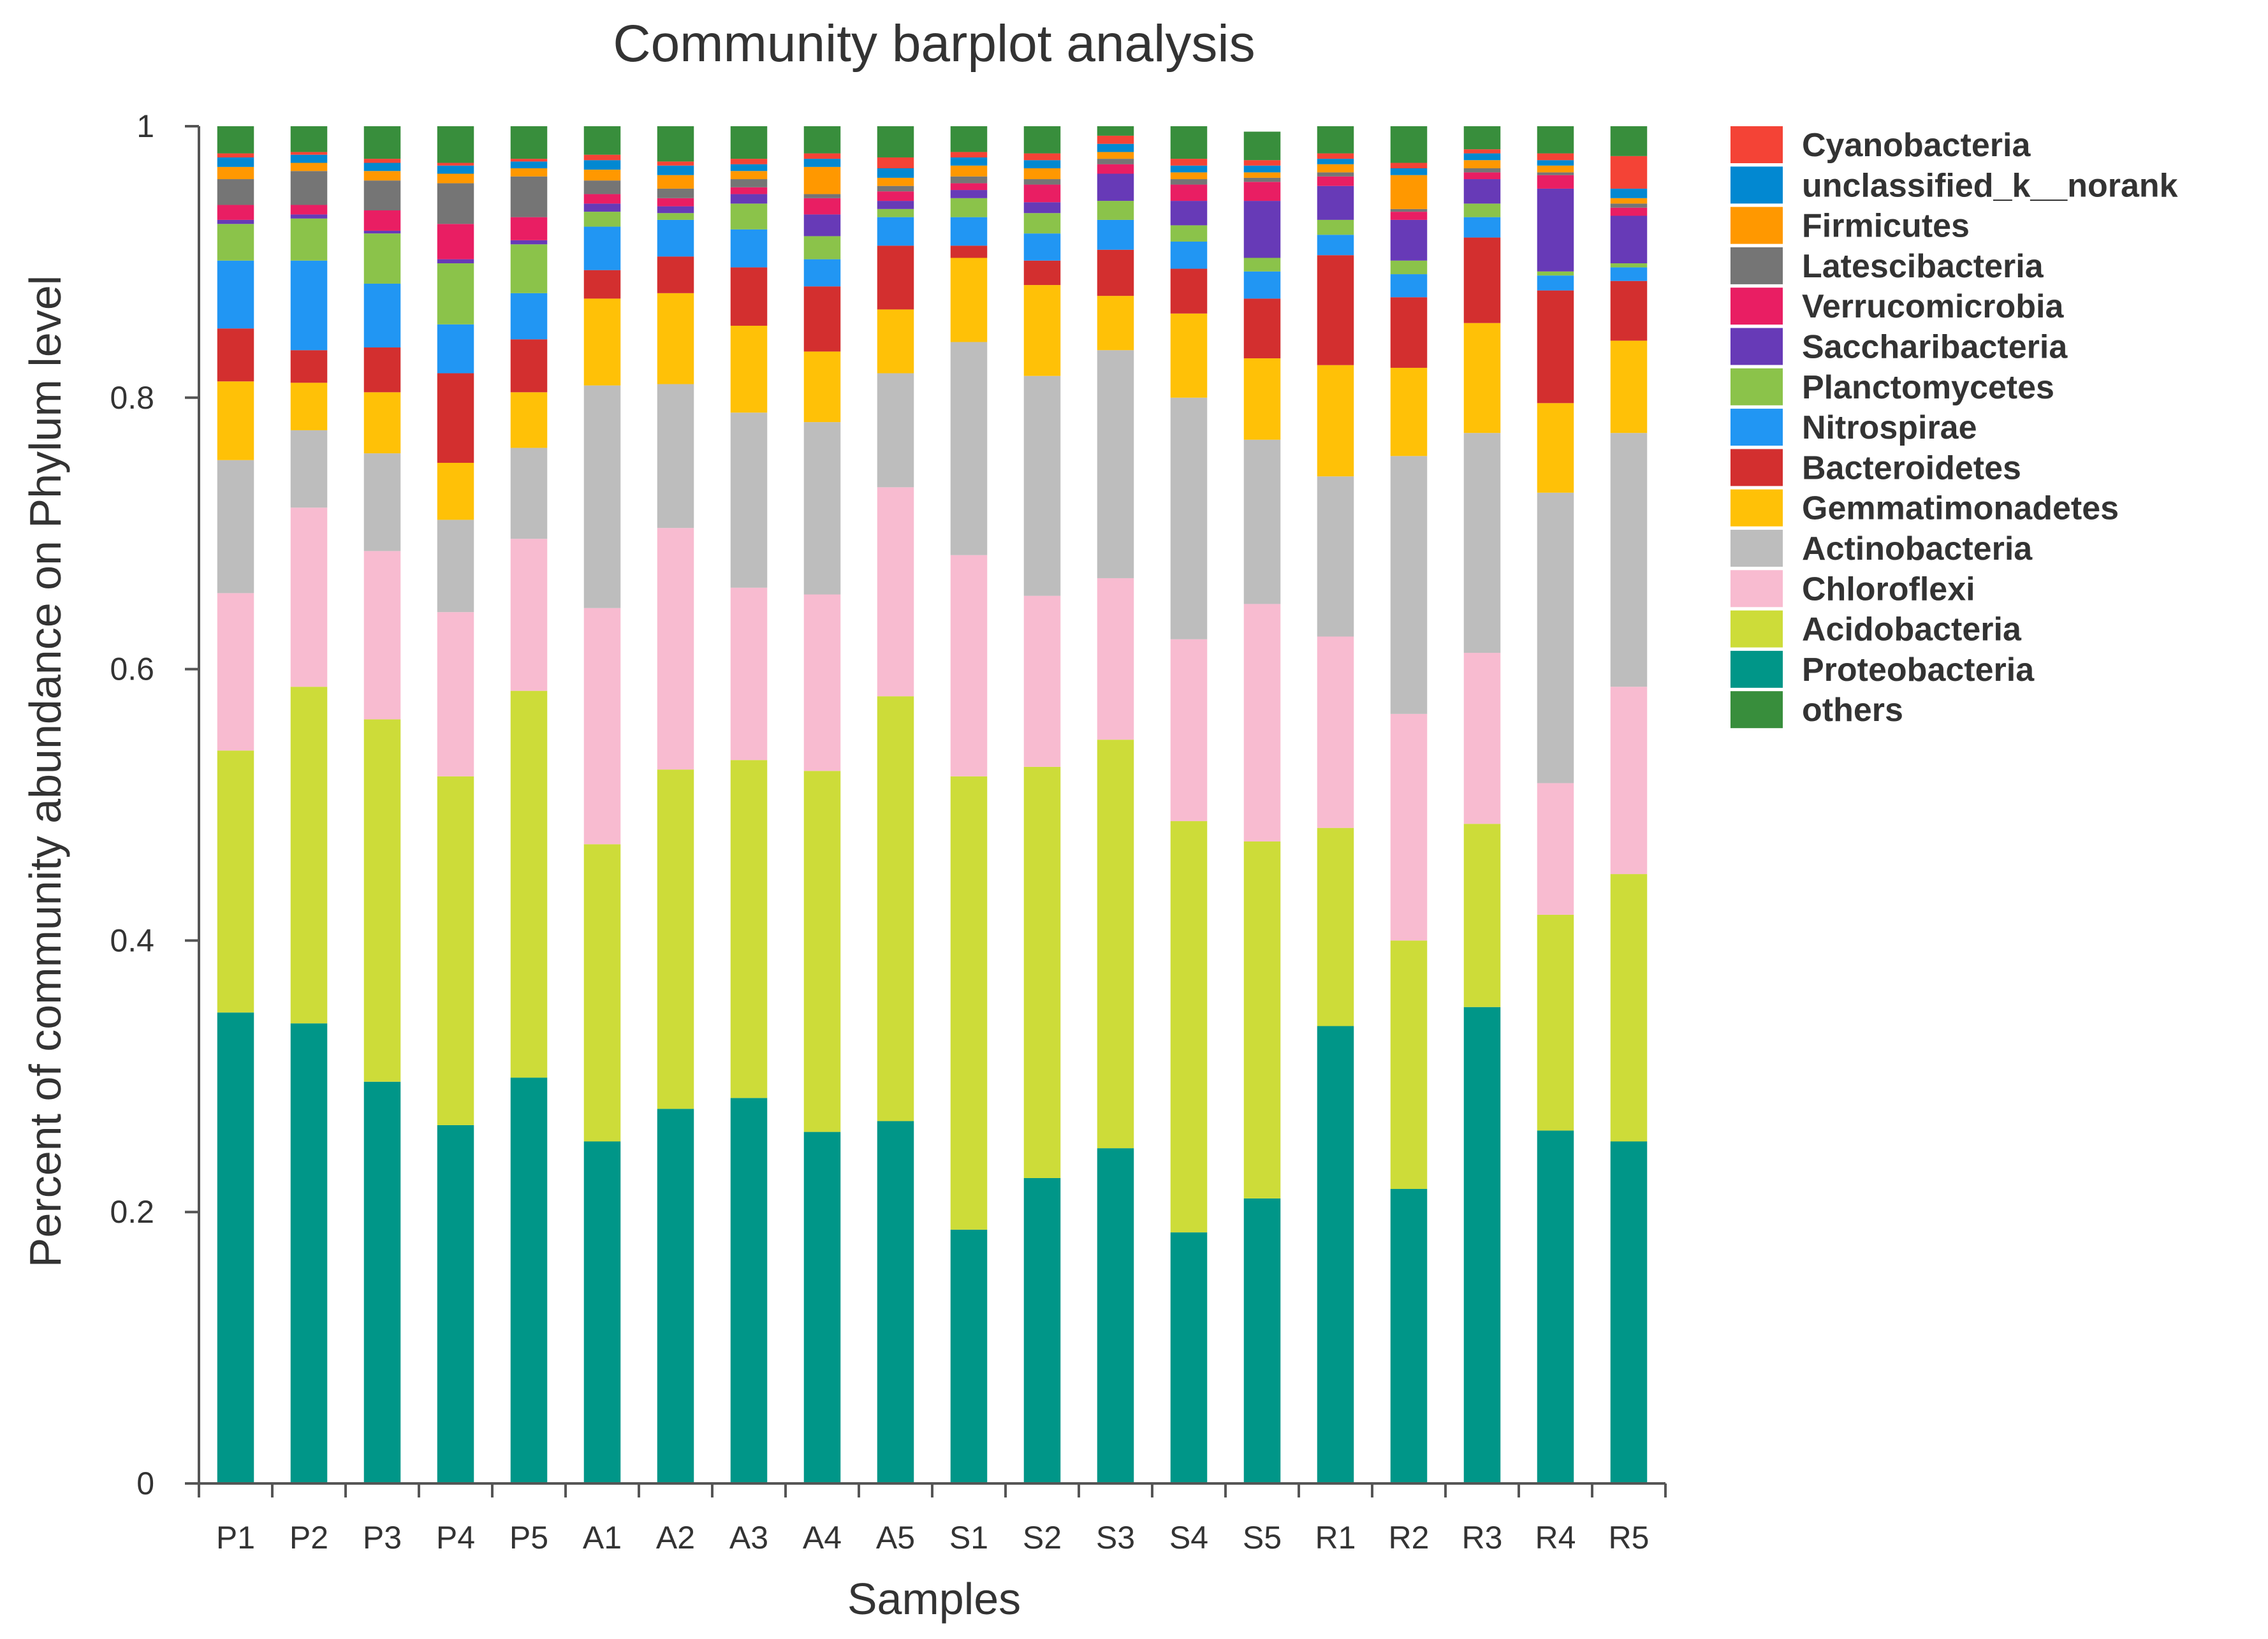 The width and height of the screenshot is (2268, 1639). I want to click on bar-segment-p1-cyanobacteria, so click(235, 155).